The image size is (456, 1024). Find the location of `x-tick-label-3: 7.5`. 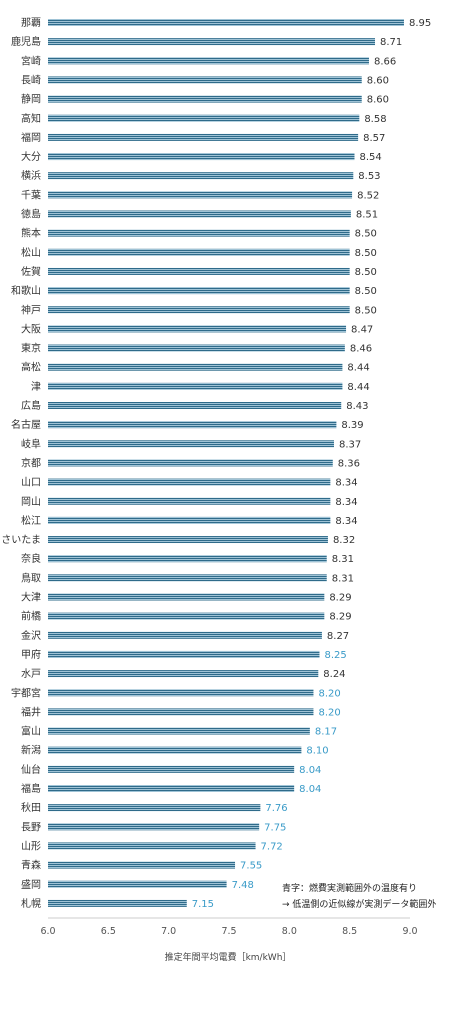

x-tick-label-3: 7.5 is located at coordinates (228, 931).